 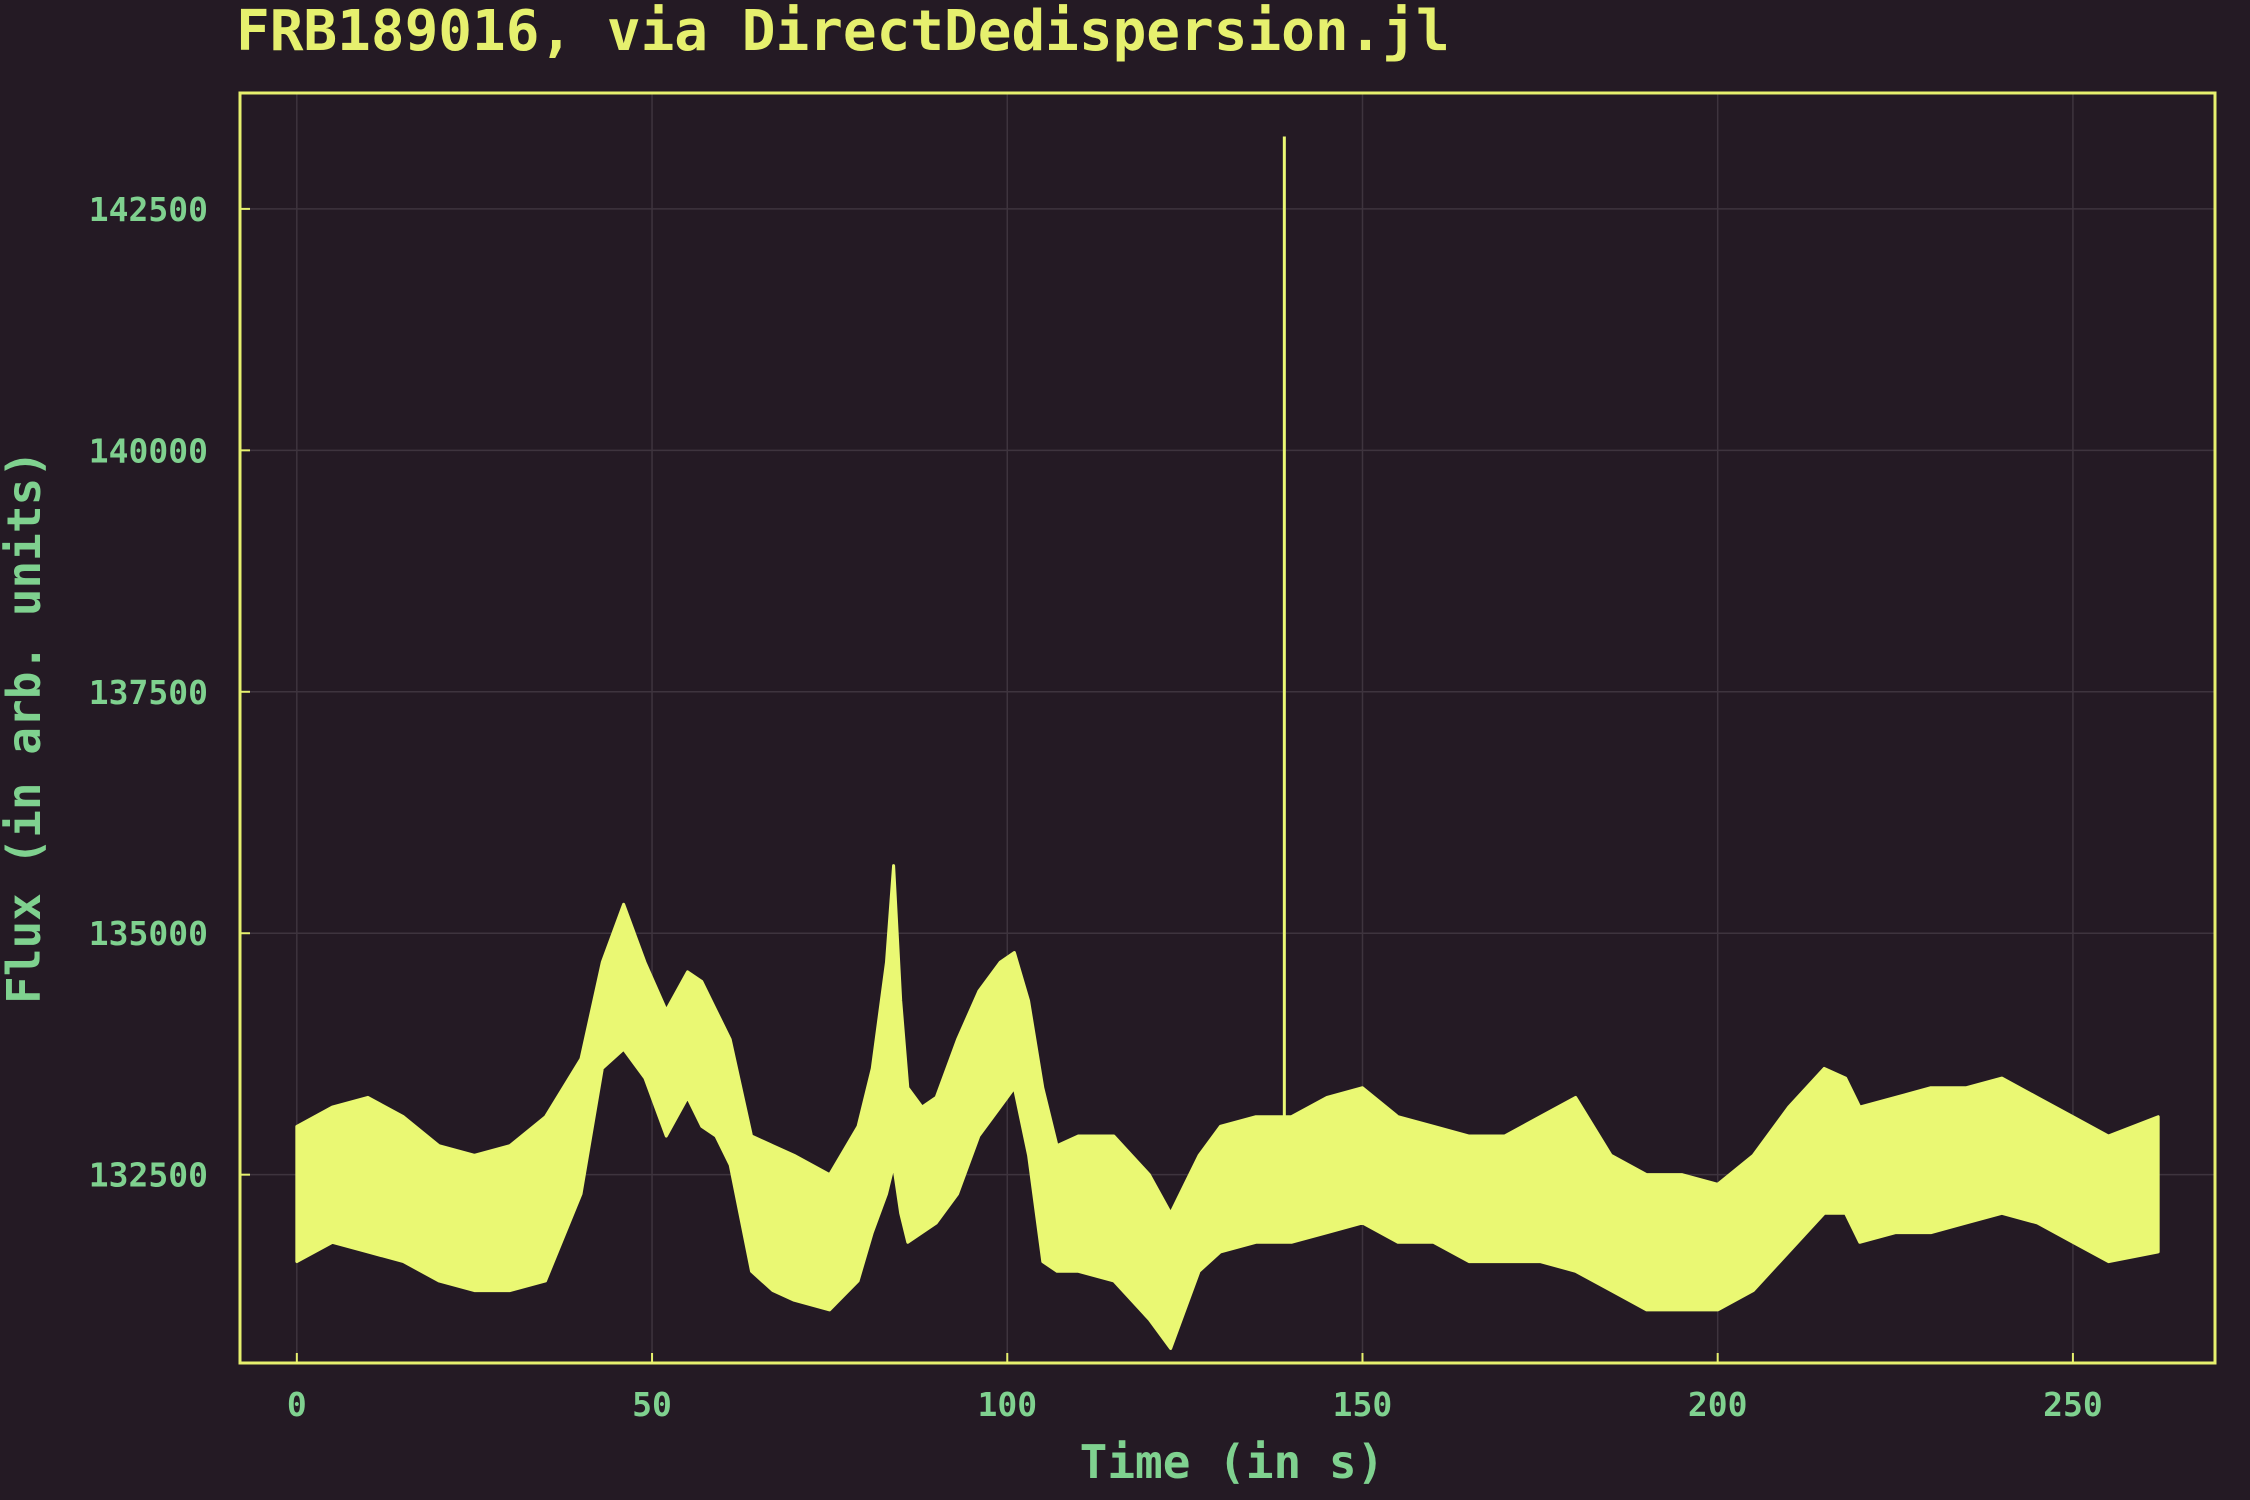 I want to click on x-tick-label: 150, so click(x=1363, y=1404).